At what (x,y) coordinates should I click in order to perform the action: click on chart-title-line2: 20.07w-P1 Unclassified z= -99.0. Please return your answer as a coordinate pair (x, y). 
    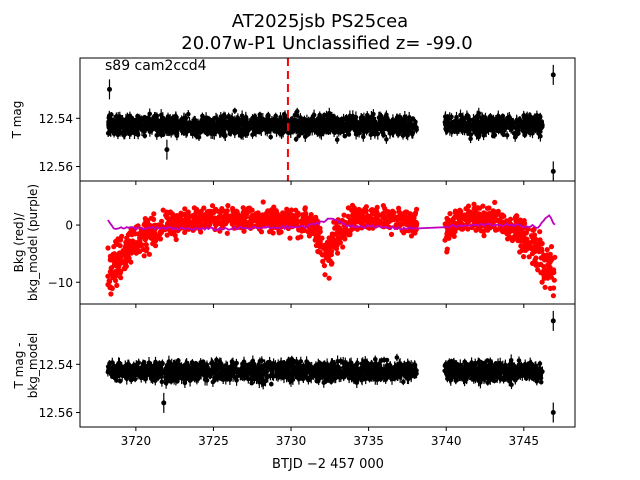
    Looking at the image, I should click on (326, 43).